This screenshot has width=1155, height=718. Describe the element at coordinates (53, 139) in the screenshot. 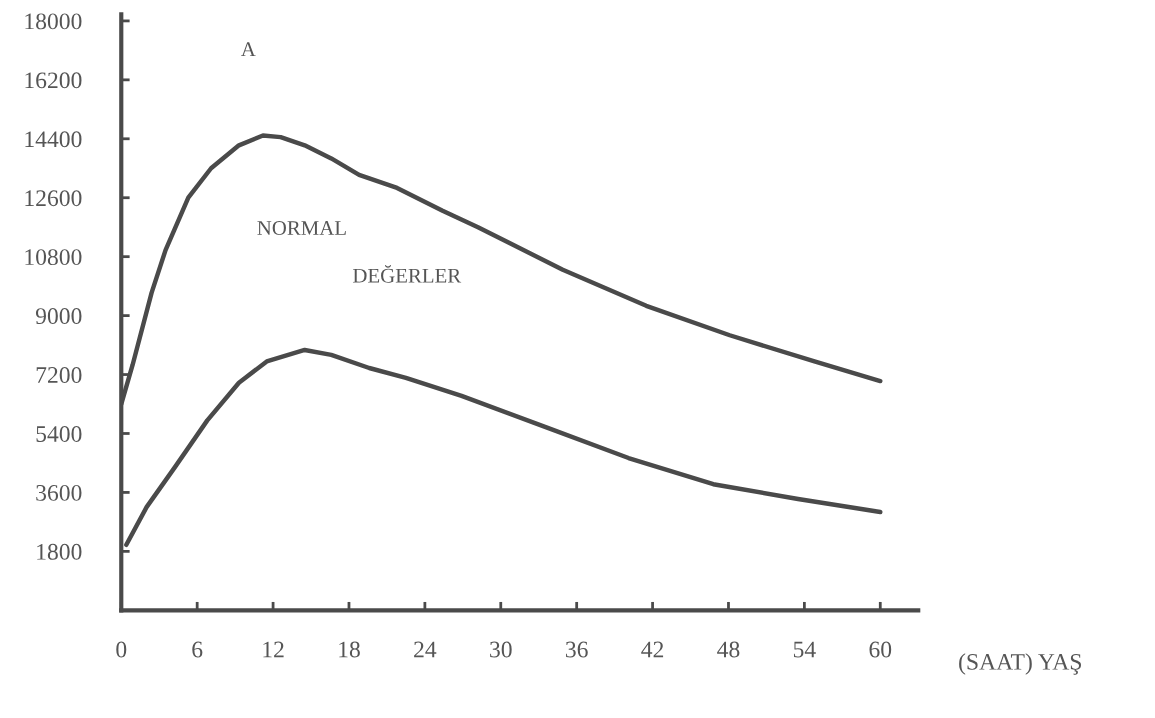

I see `y-tick-label: 14400` at that location.